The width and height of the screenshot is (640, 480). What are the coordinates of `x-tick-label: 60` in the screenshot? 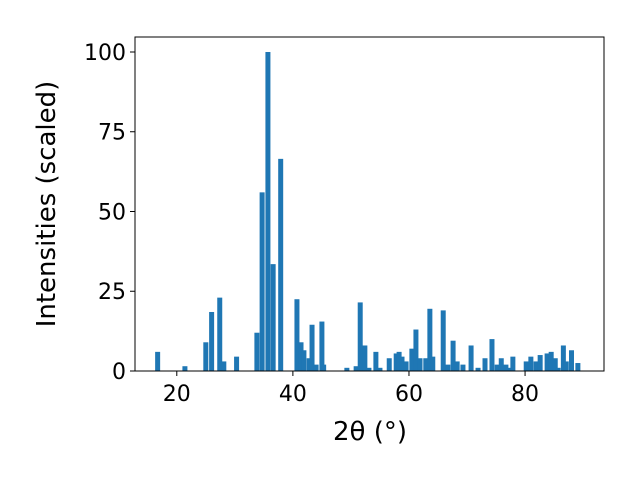 It's located at (409, 394).